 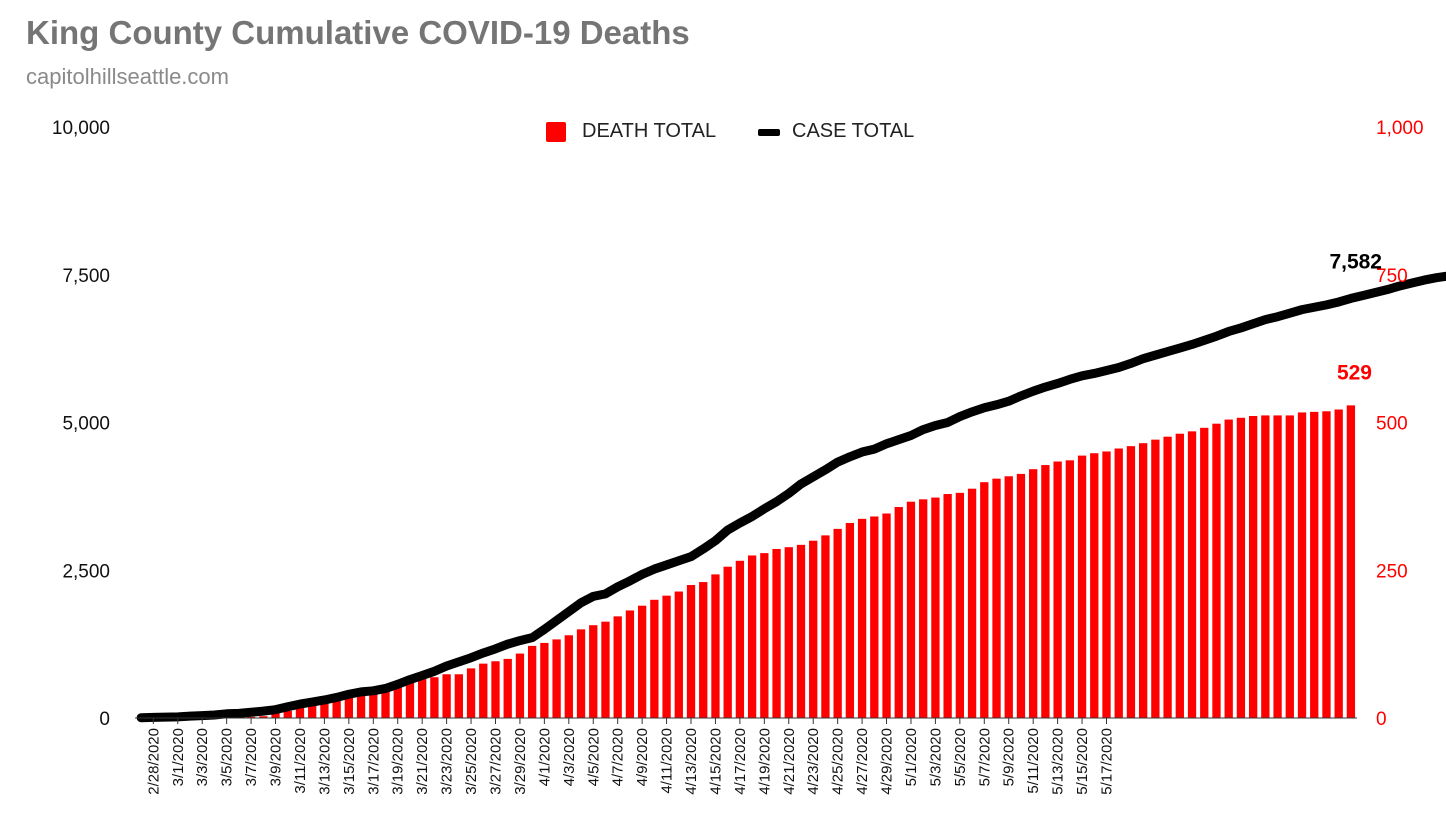 What do you see at coordinates (153, 761) in the screenshot?
I see `x-tick-label: 2/28/2020` at bounding box center [153, 761].